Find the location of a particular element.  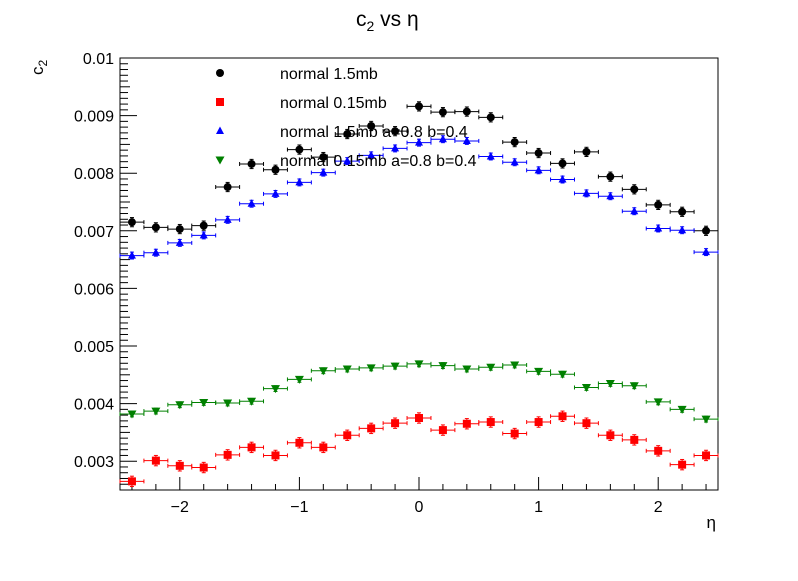

y-tick-label: 0.005 is located at coordinates (94, 347).